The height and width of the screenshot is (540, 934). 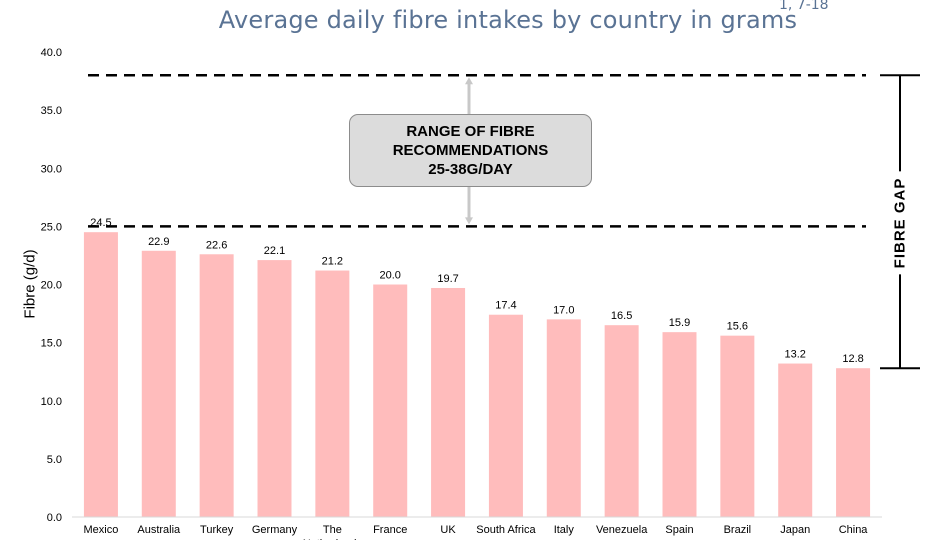 I want to click on y-axis-label: Fibre (g/d), so click(x=30, y=284).